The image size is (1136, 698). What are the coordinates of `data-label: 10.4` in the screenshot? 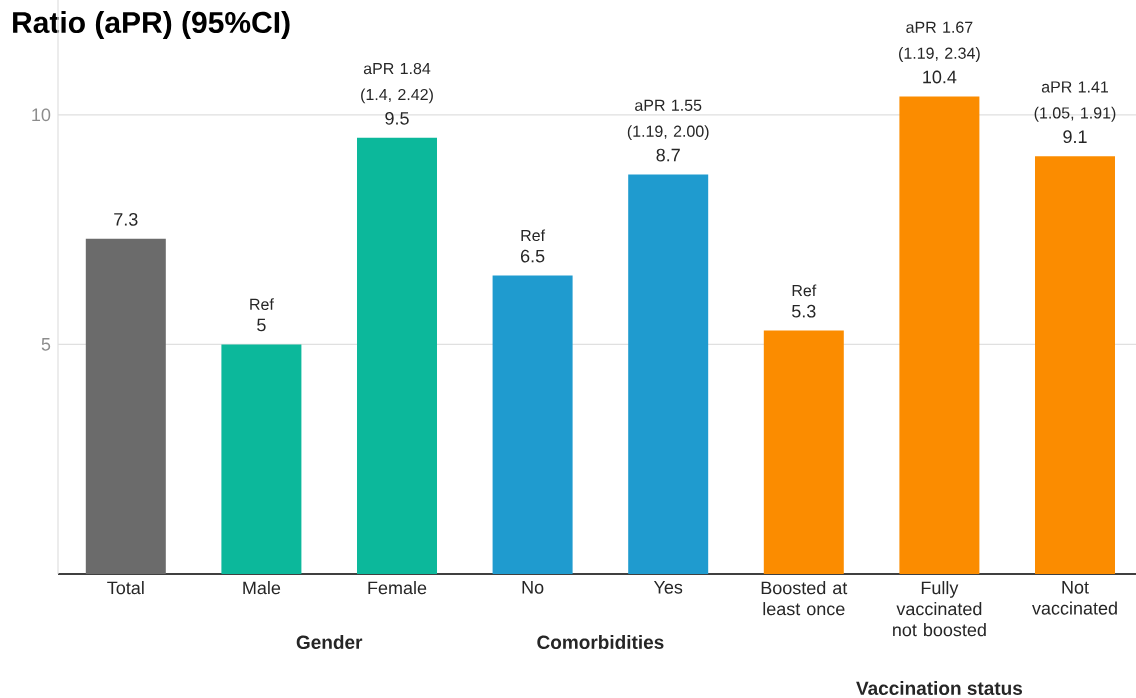 It's located at (940, 77).